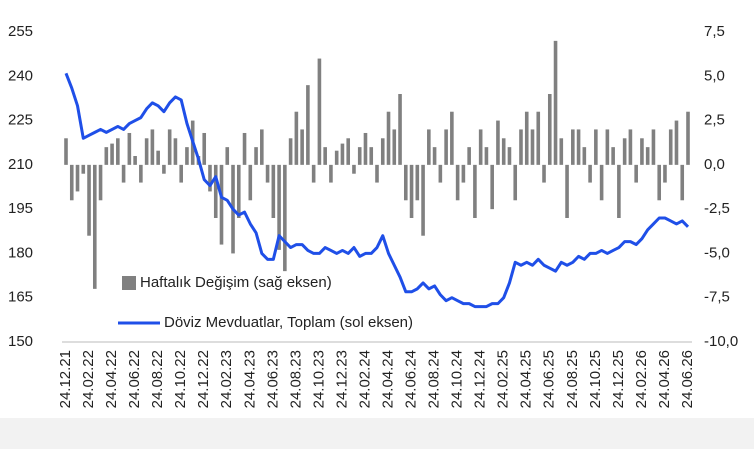  Describe the element at coordinates (318, 379) in the screenshot. I see `x-tick-label: 24.10.23` at that location.